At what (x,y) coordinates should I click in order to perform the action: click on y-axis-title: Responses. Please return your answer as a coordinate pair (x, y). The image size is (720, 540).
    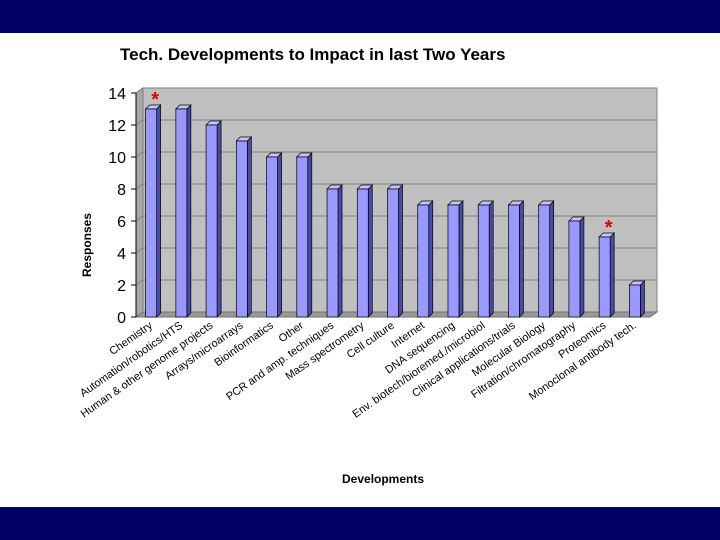
    Looking at the image, I should click on (87, 245).